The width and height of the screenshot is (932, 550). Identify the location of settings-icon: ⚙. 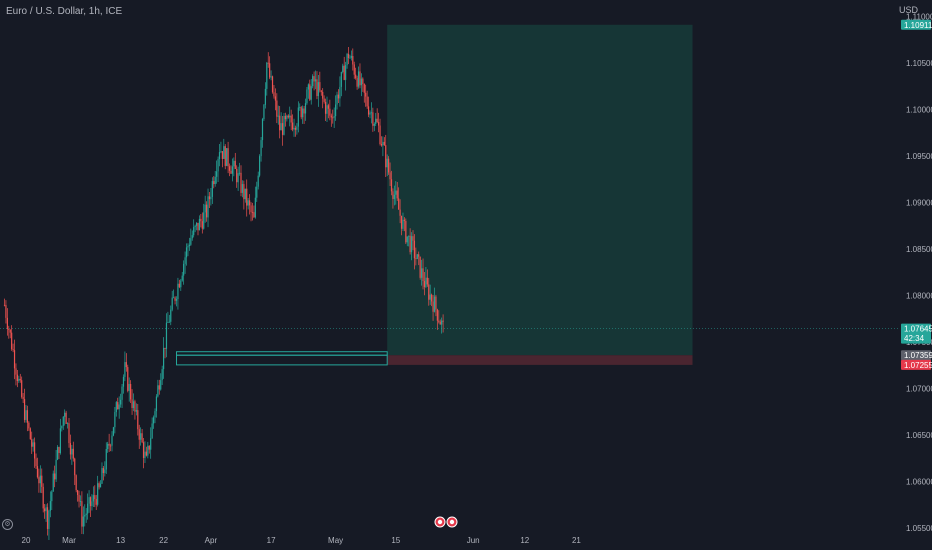
(7, 524).